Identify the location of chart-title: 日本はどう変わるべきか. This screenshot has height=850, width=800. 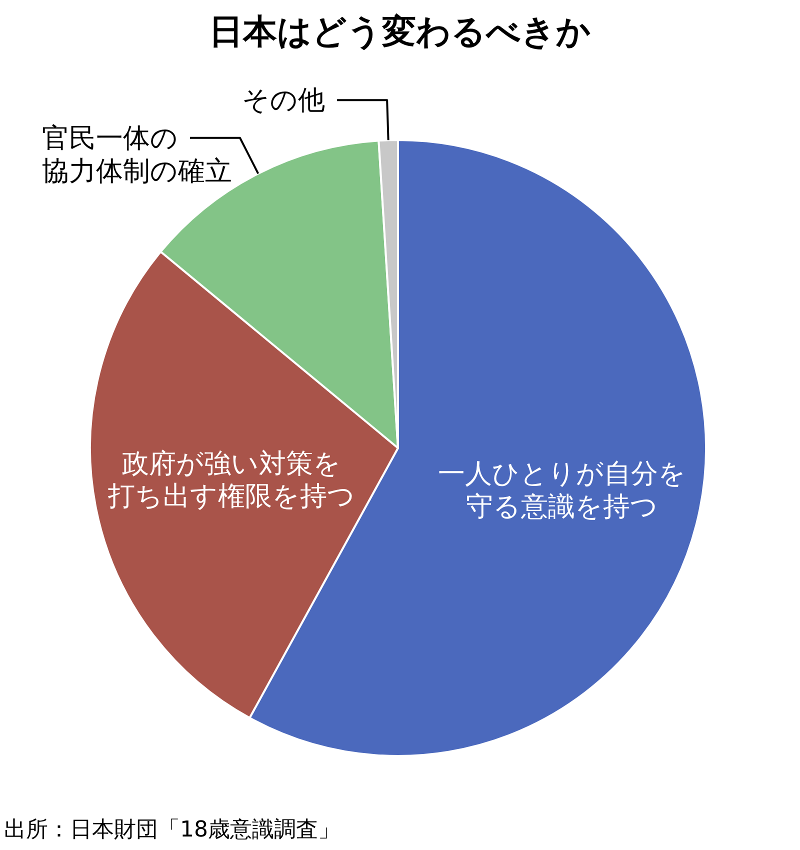
(400, 32).